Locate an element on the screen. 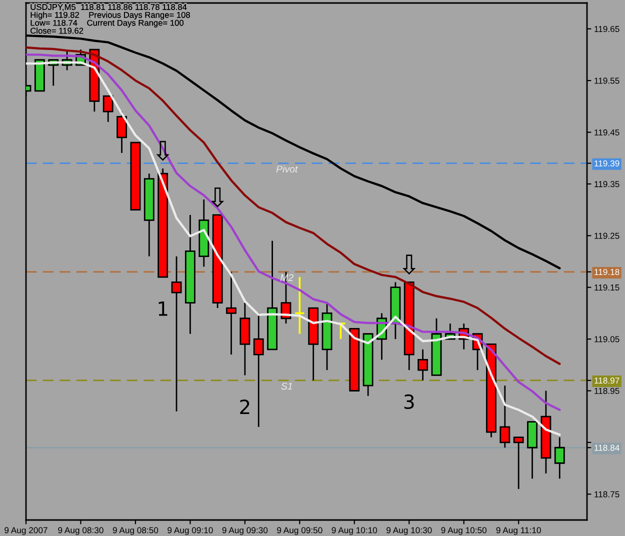 The width and height of the screenshot is (625, 536). y-tick-label: 119.15 is located at coordinates (607, 287).